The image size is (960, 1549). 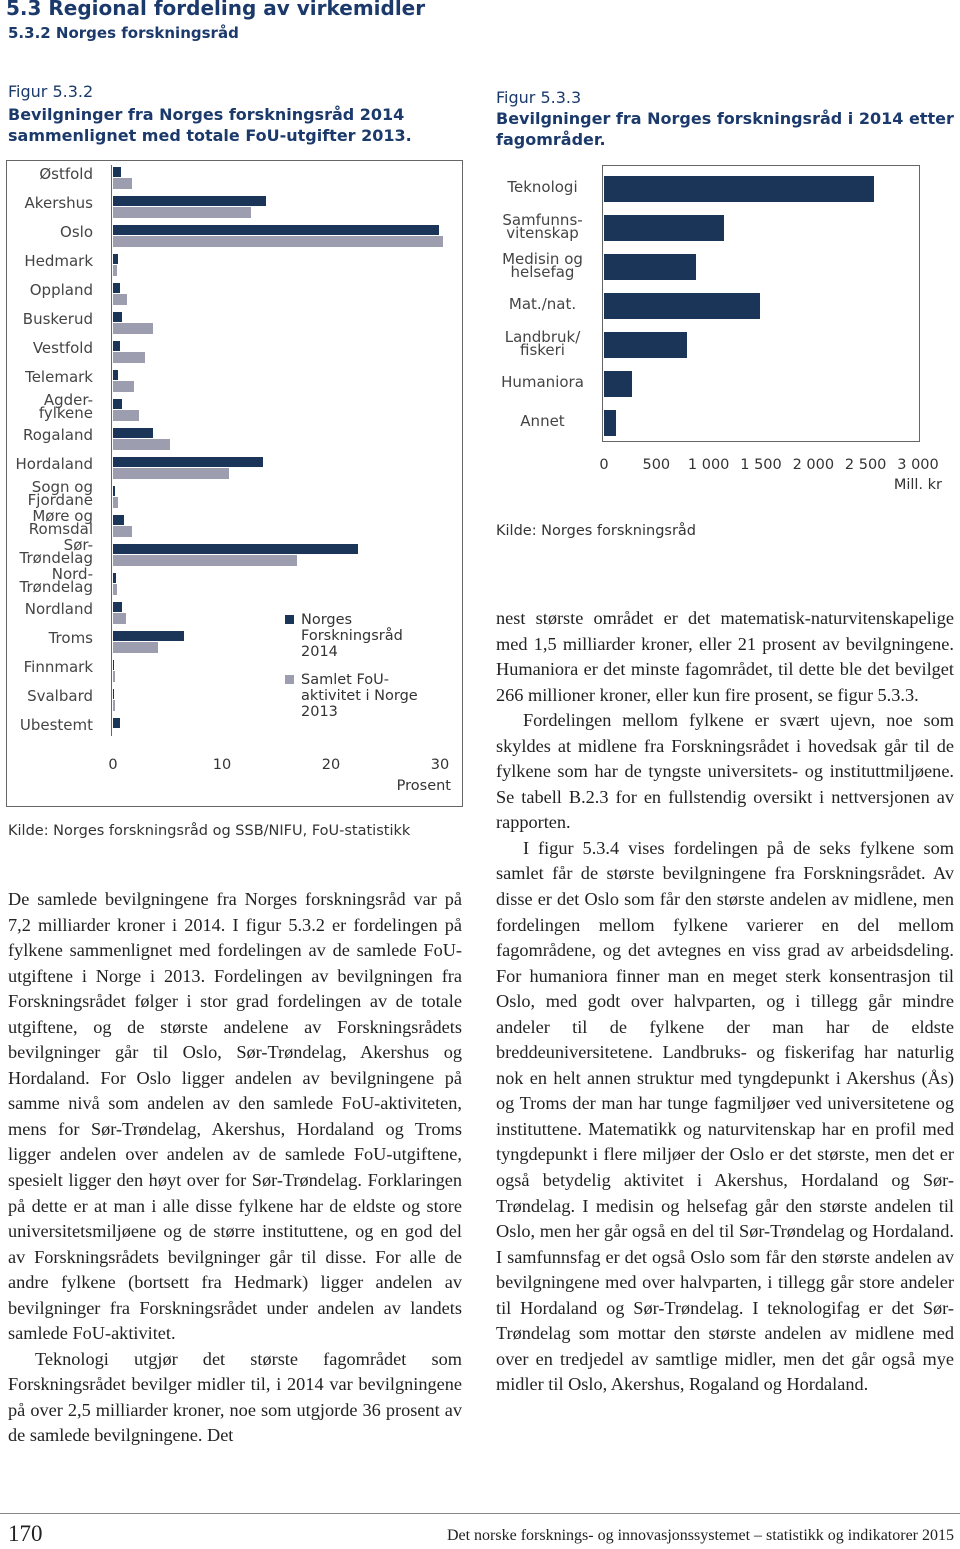 What do you see at coordinates (542, 265) in the screenshot?
I see `category-label: Medisin og helsefag` at bounding box center [542, 265].